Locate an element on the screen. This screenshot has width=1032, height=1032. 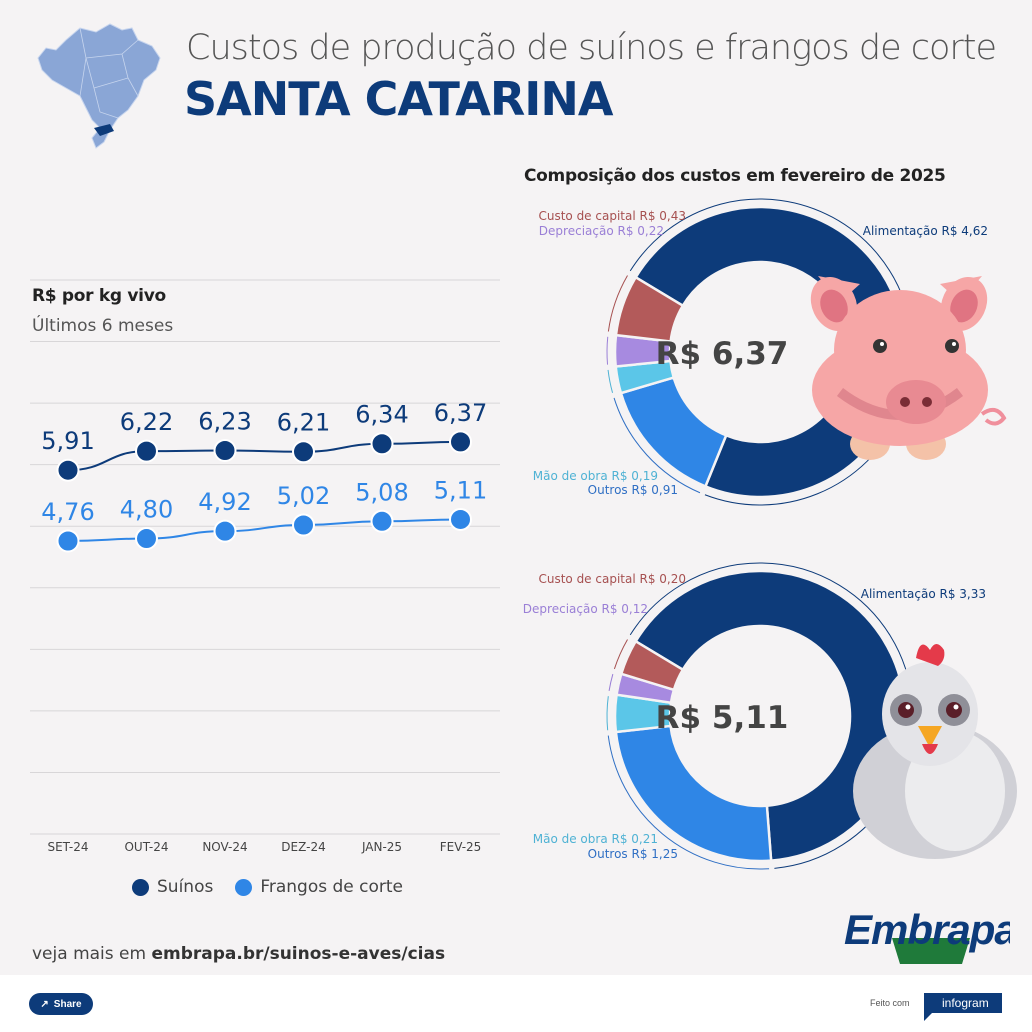
donut2-leader-mao_obra is located at coordinates (607, 713).